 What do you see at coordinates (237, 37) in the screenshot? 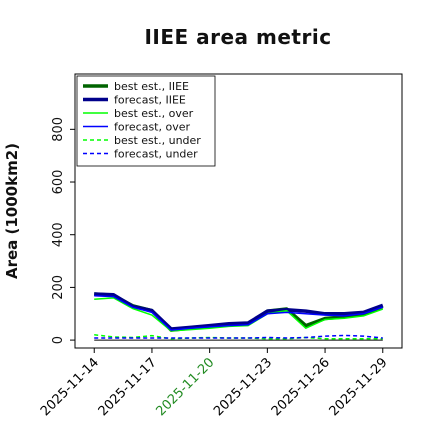
I see `chart-title: IIEE area metric` at bounding box center [237, 37].